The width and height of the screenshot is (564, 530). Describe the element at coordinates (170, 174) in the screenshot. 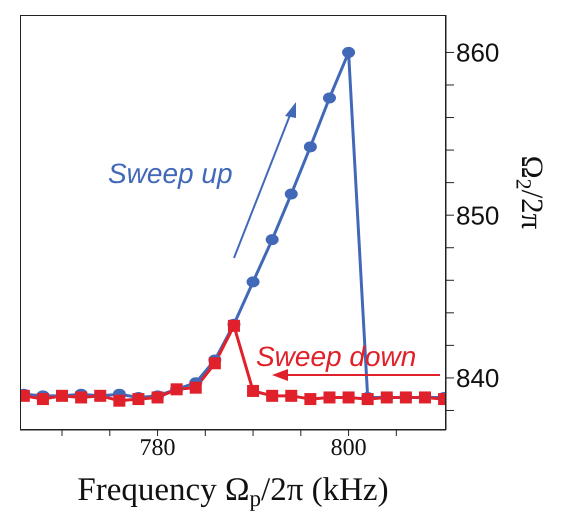

I see `series-label: Sweep up` at that location.